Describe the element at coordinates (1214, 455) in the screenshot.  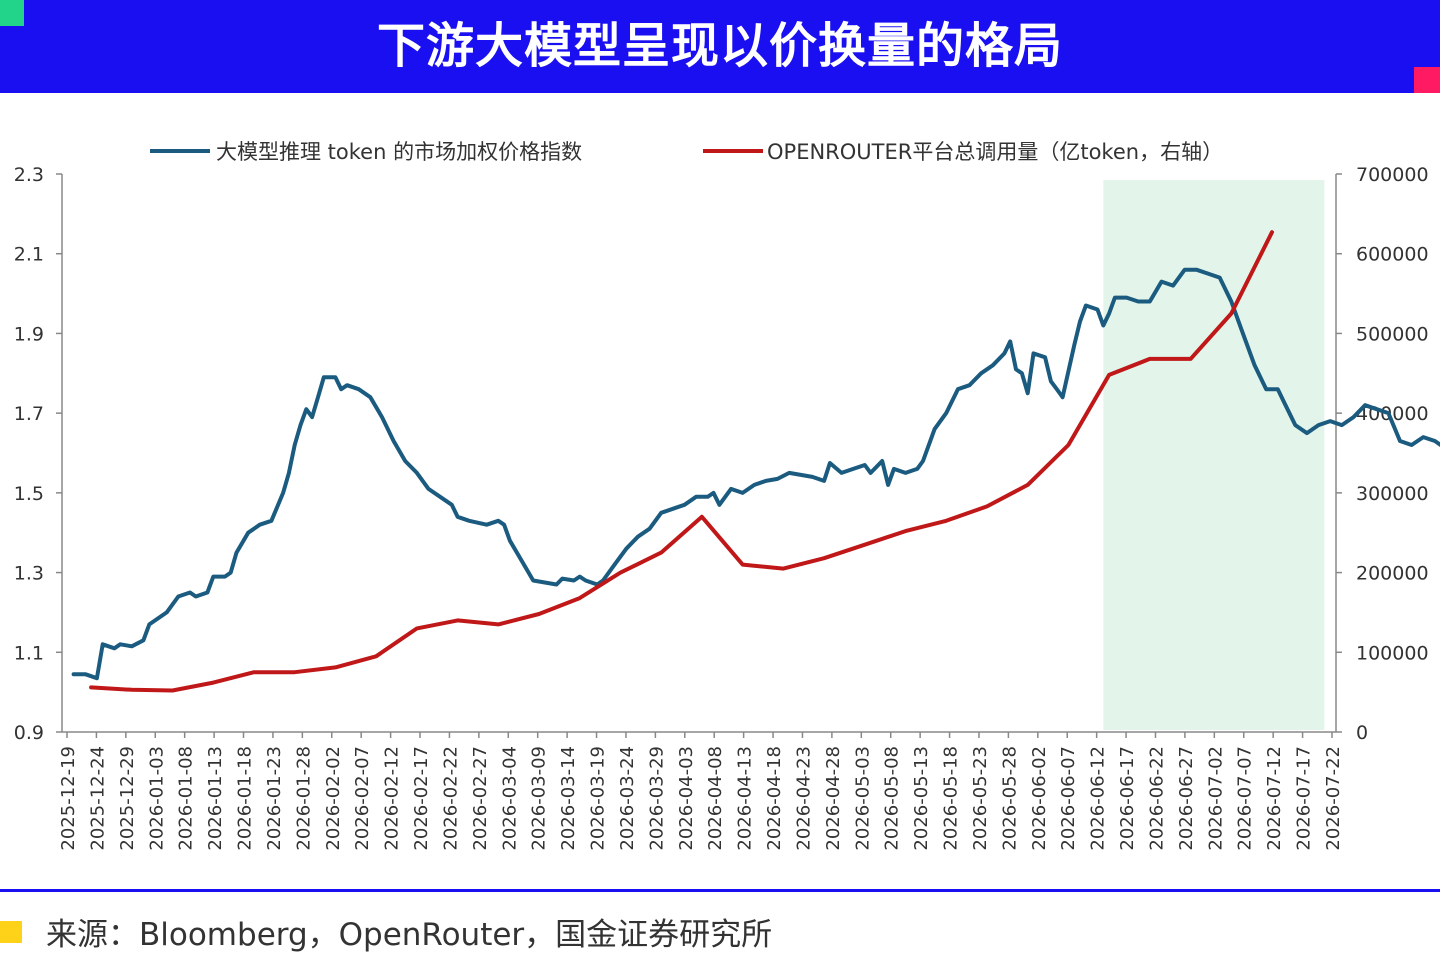
I see `highlight-region` at that location.